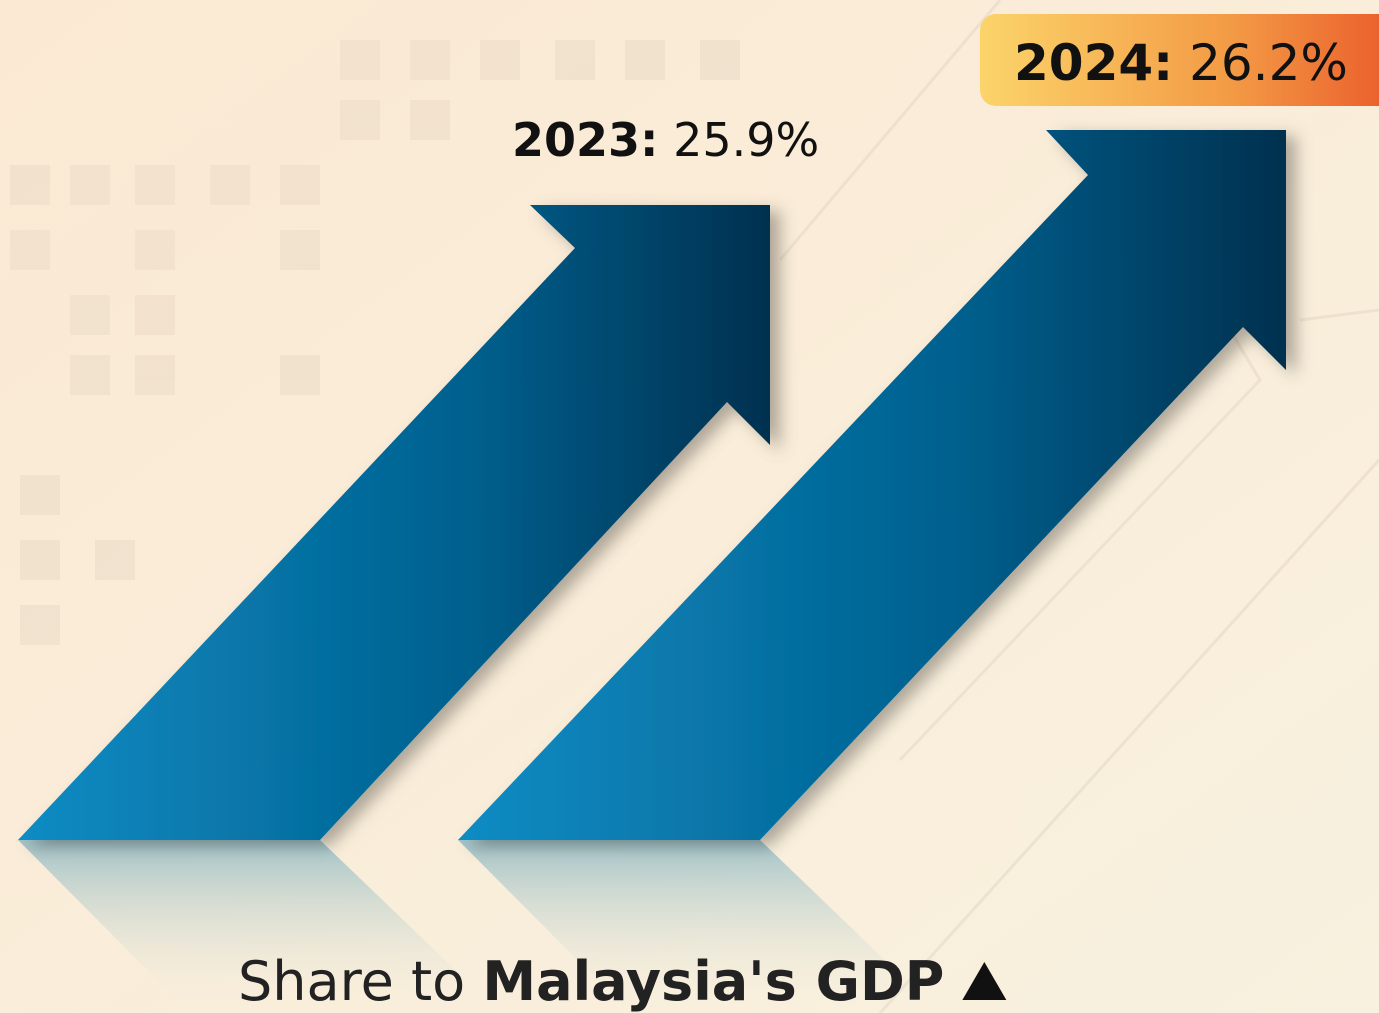  I want to click on up-triangle-icon, so click(984, 981).